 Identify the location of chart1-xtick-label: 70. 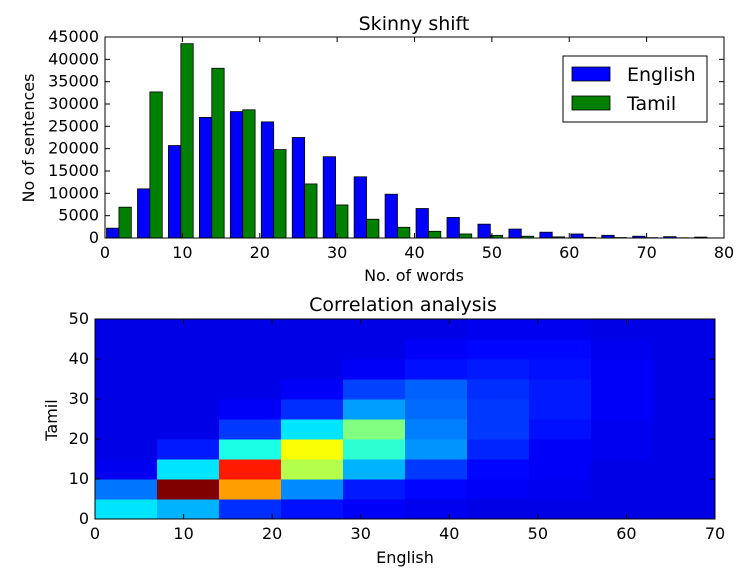
(646, 252).